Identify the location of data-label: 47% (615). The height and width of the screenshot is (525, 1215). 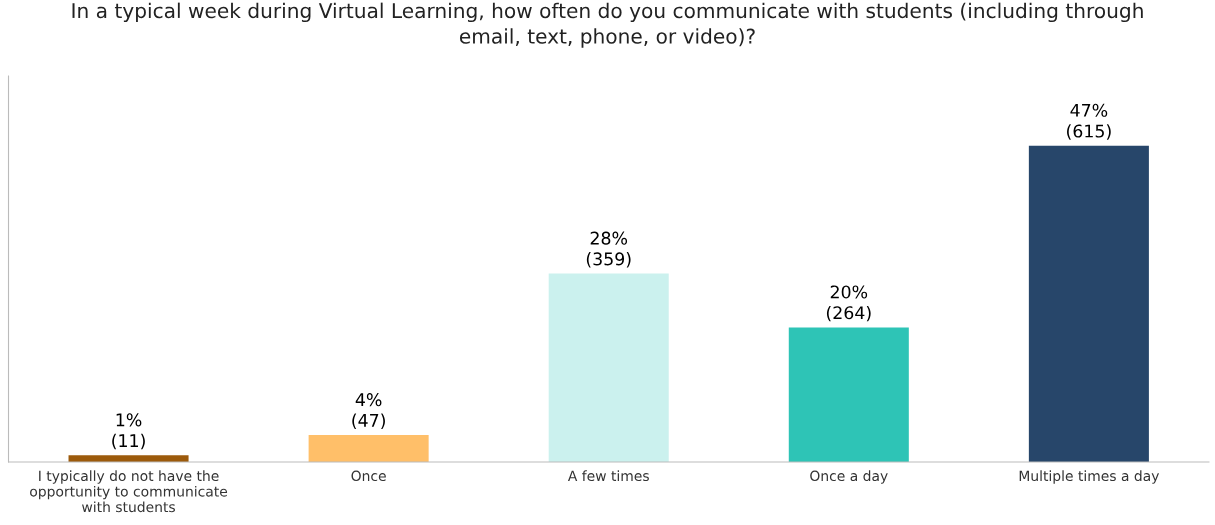
(1089, 121).